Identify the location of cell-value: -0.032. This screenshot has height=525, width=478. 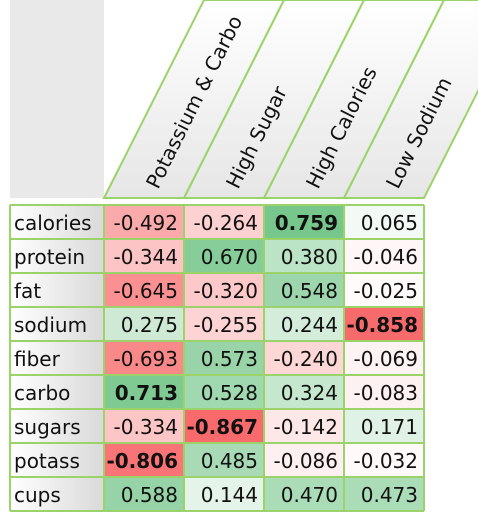
(386, 461).